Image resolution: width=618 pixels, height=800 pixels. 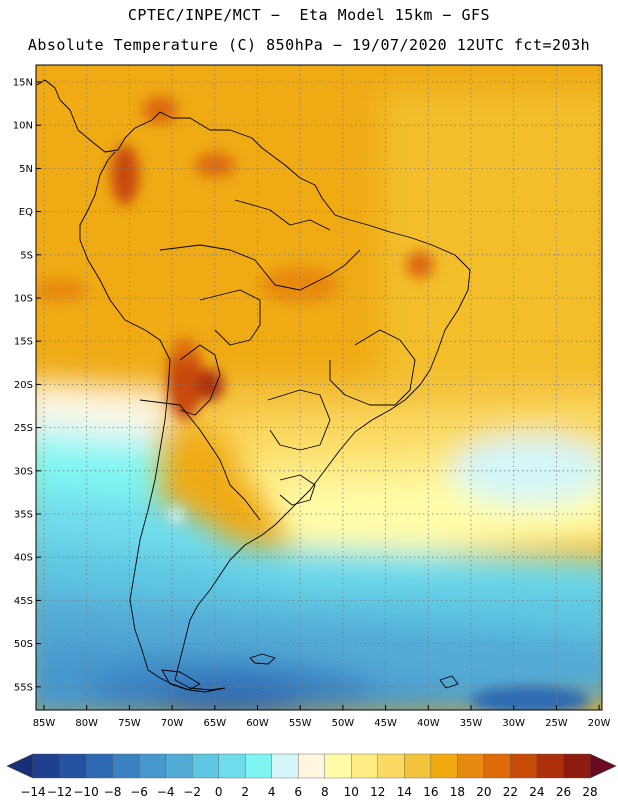 What do you see at coordinates (192, 792) in the screenshot?
I see `colorbar-label: −2` at bounding box center [192, 792].